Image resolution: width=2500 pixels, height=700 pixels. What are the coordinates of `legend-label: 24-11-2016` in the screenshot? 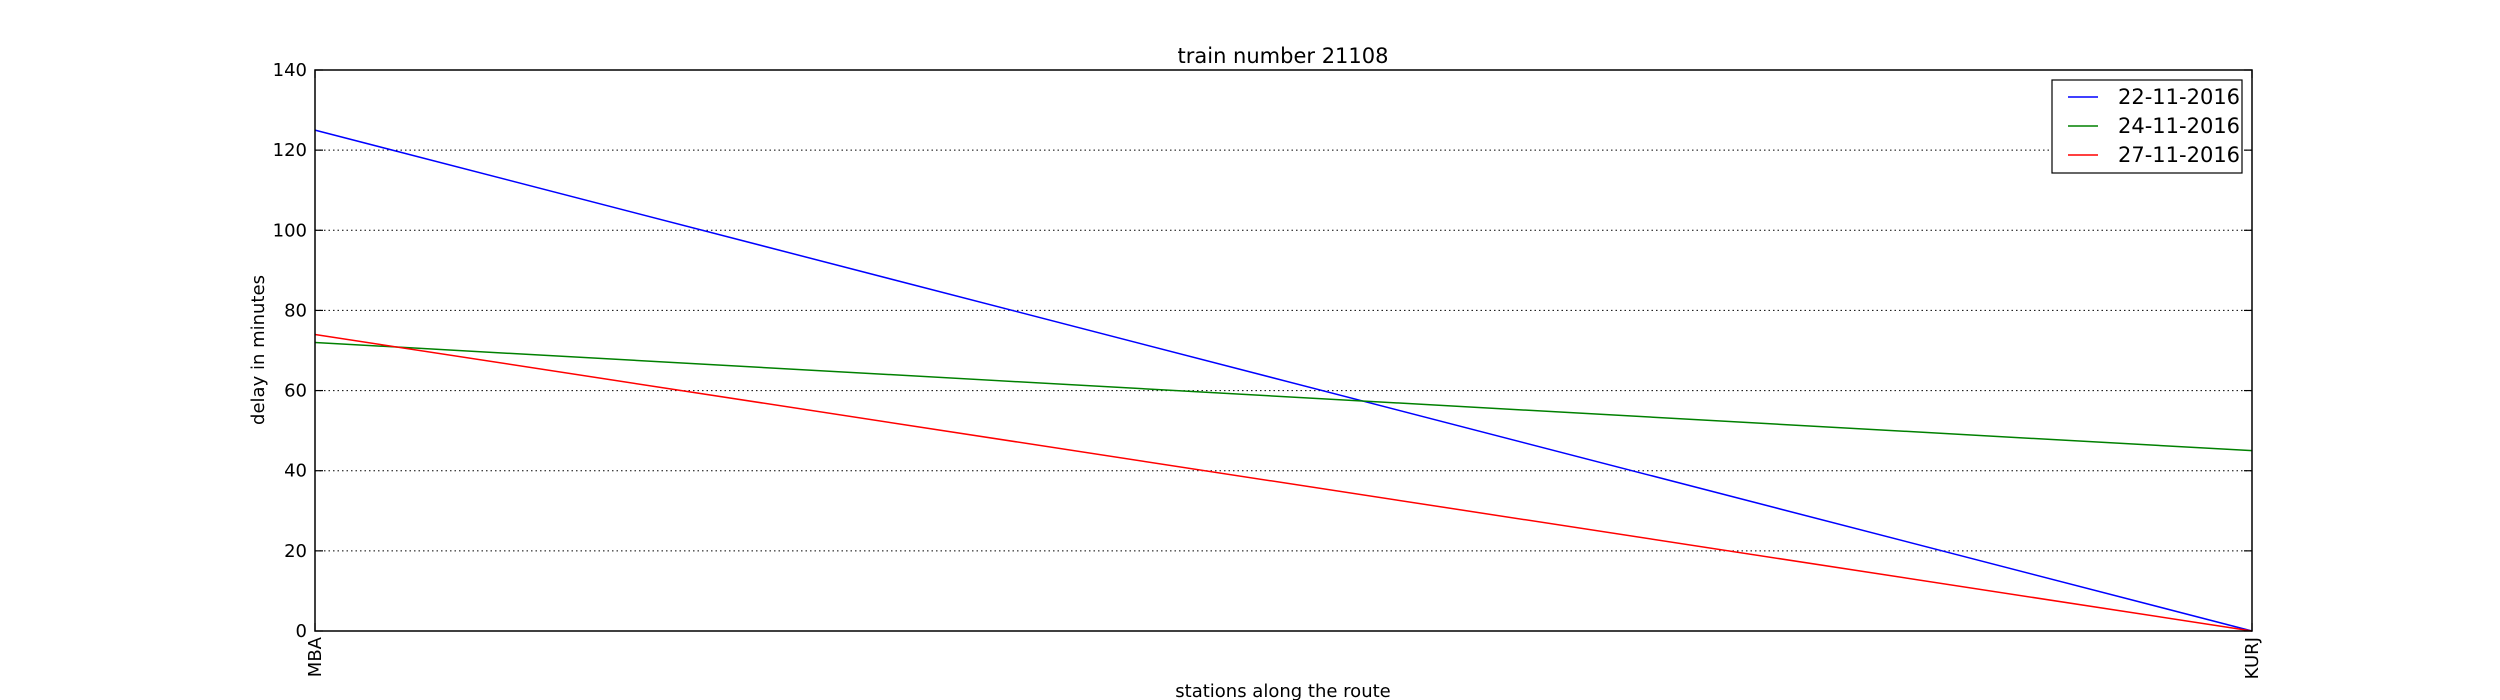 It's located at (2179, 126).